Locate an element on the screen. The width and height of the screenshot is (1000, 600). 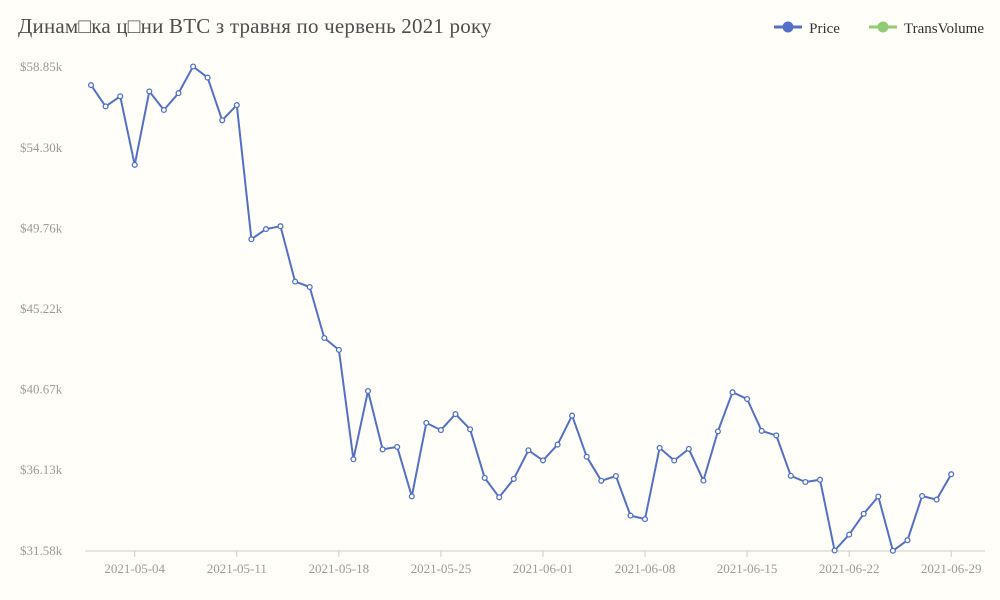
x-tick-label: 2021-06-22 is located at coordinates (849, 568).